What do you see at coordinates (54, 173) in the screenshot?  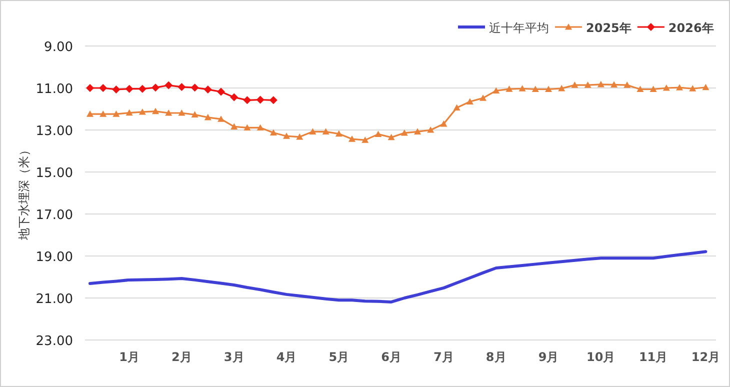 I see `y-tick-label: 15.00` at bounding box center [54, 173].